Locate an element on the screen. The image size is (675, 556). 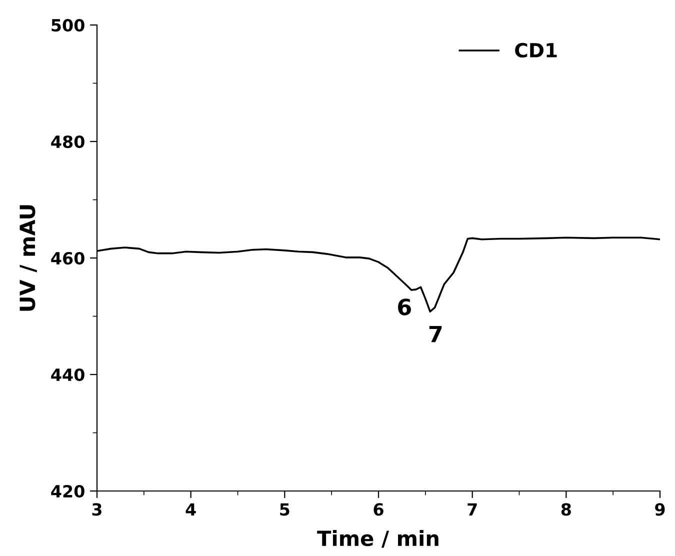
annotation: 7 is located at coordinates (435, 334).